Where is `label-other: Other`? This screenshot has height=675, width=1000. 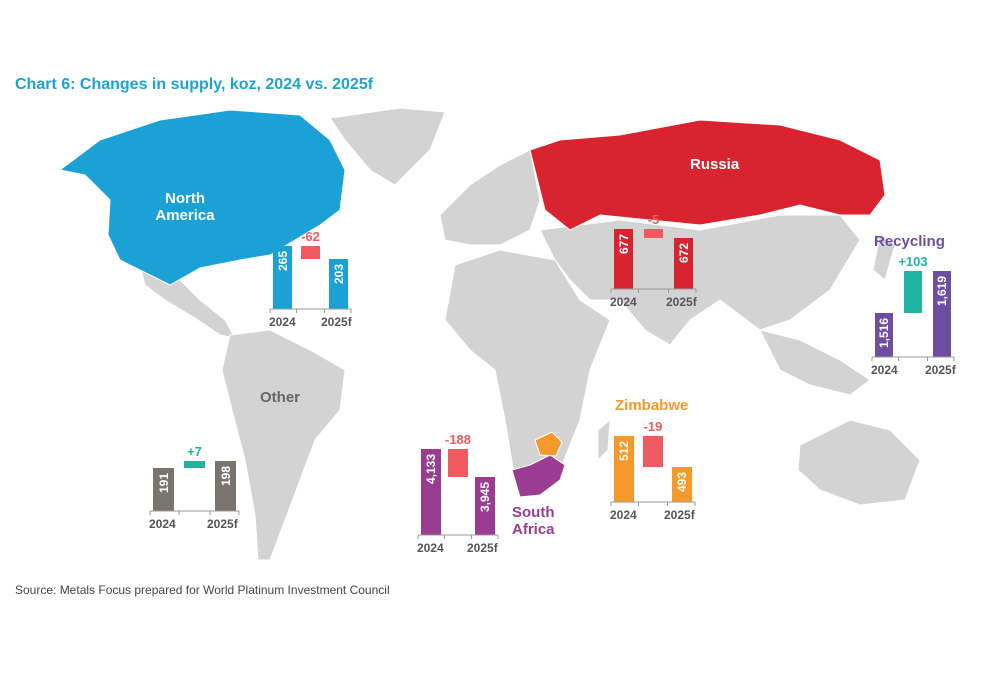 label-other: Other is located at coordinates (280, 397).